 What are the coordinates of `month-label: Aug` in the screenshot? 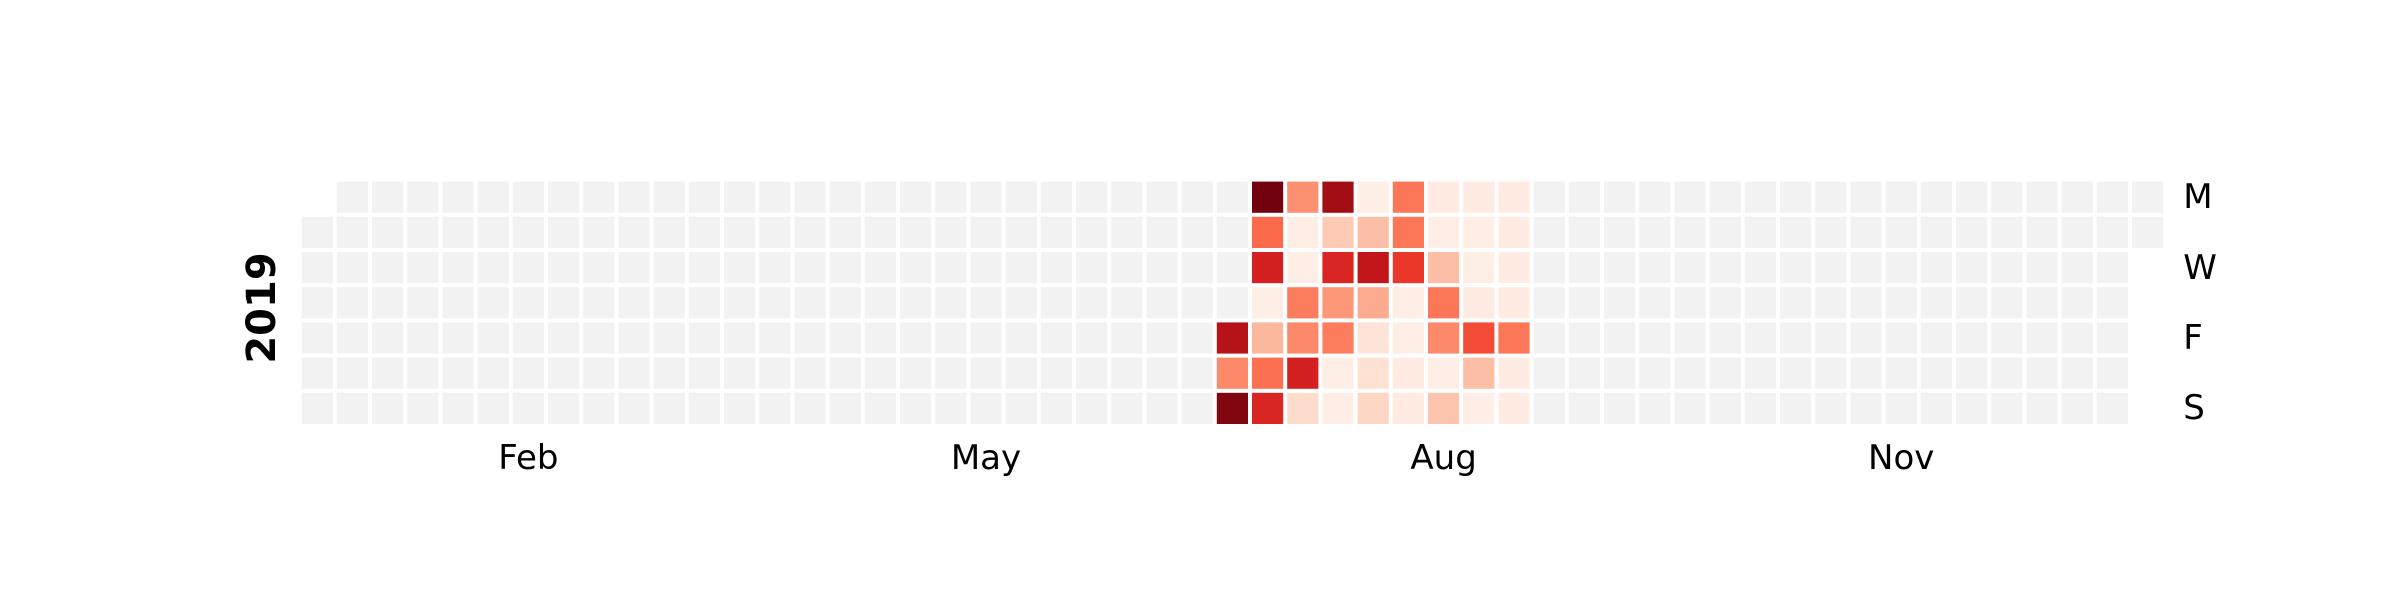 It's located at (1443, 458).